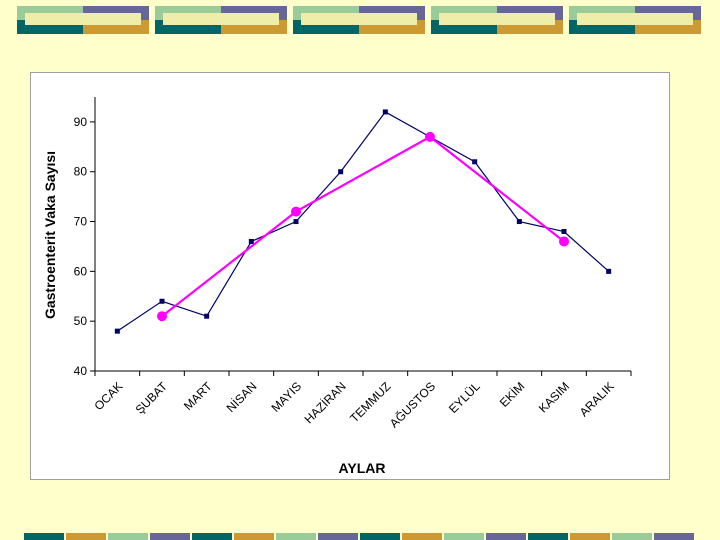 This screenshot has width=720, height=540. What do you see at coordinates (242, 397) in the screenshot?
I see `x-tick-label: NİSAN` at bounding box center [242, 397].